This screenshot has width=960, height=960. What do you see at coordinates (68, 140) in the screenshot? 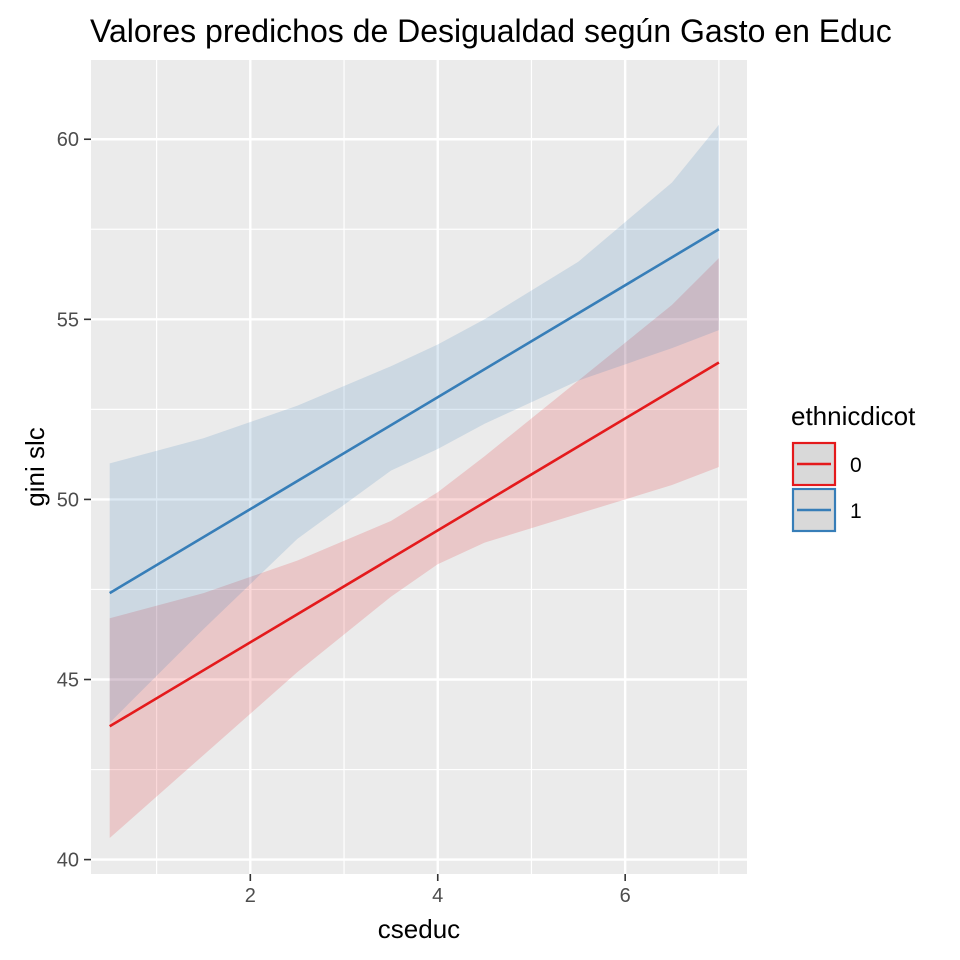
I see `y-tick-label: 60` at bounding box center [68, 140].